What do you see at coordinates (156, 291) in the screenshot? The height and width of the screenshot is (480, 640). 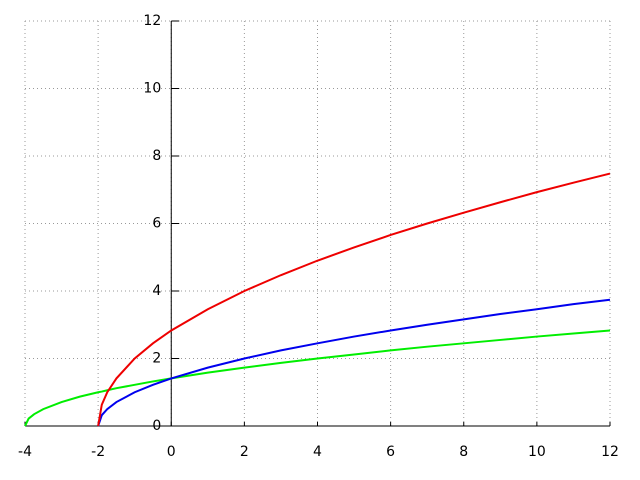 I see `y-tick-label: 4` at bounding box center [156, 291].